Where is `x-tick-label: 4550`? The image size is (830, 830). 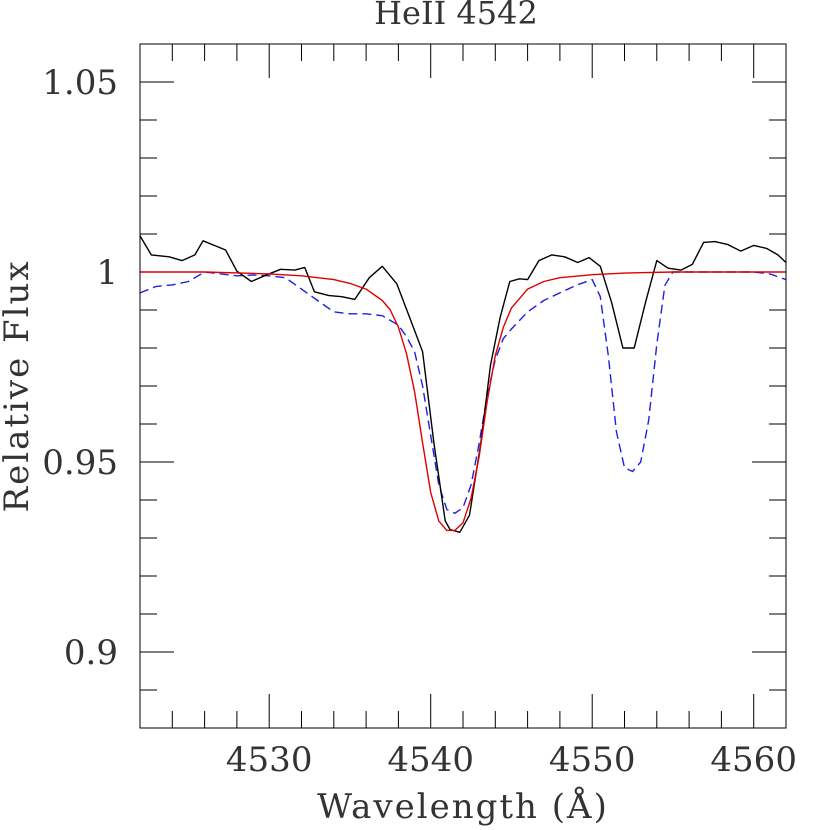 x-tick-label: 4550 is located at coordinates (592, 760).